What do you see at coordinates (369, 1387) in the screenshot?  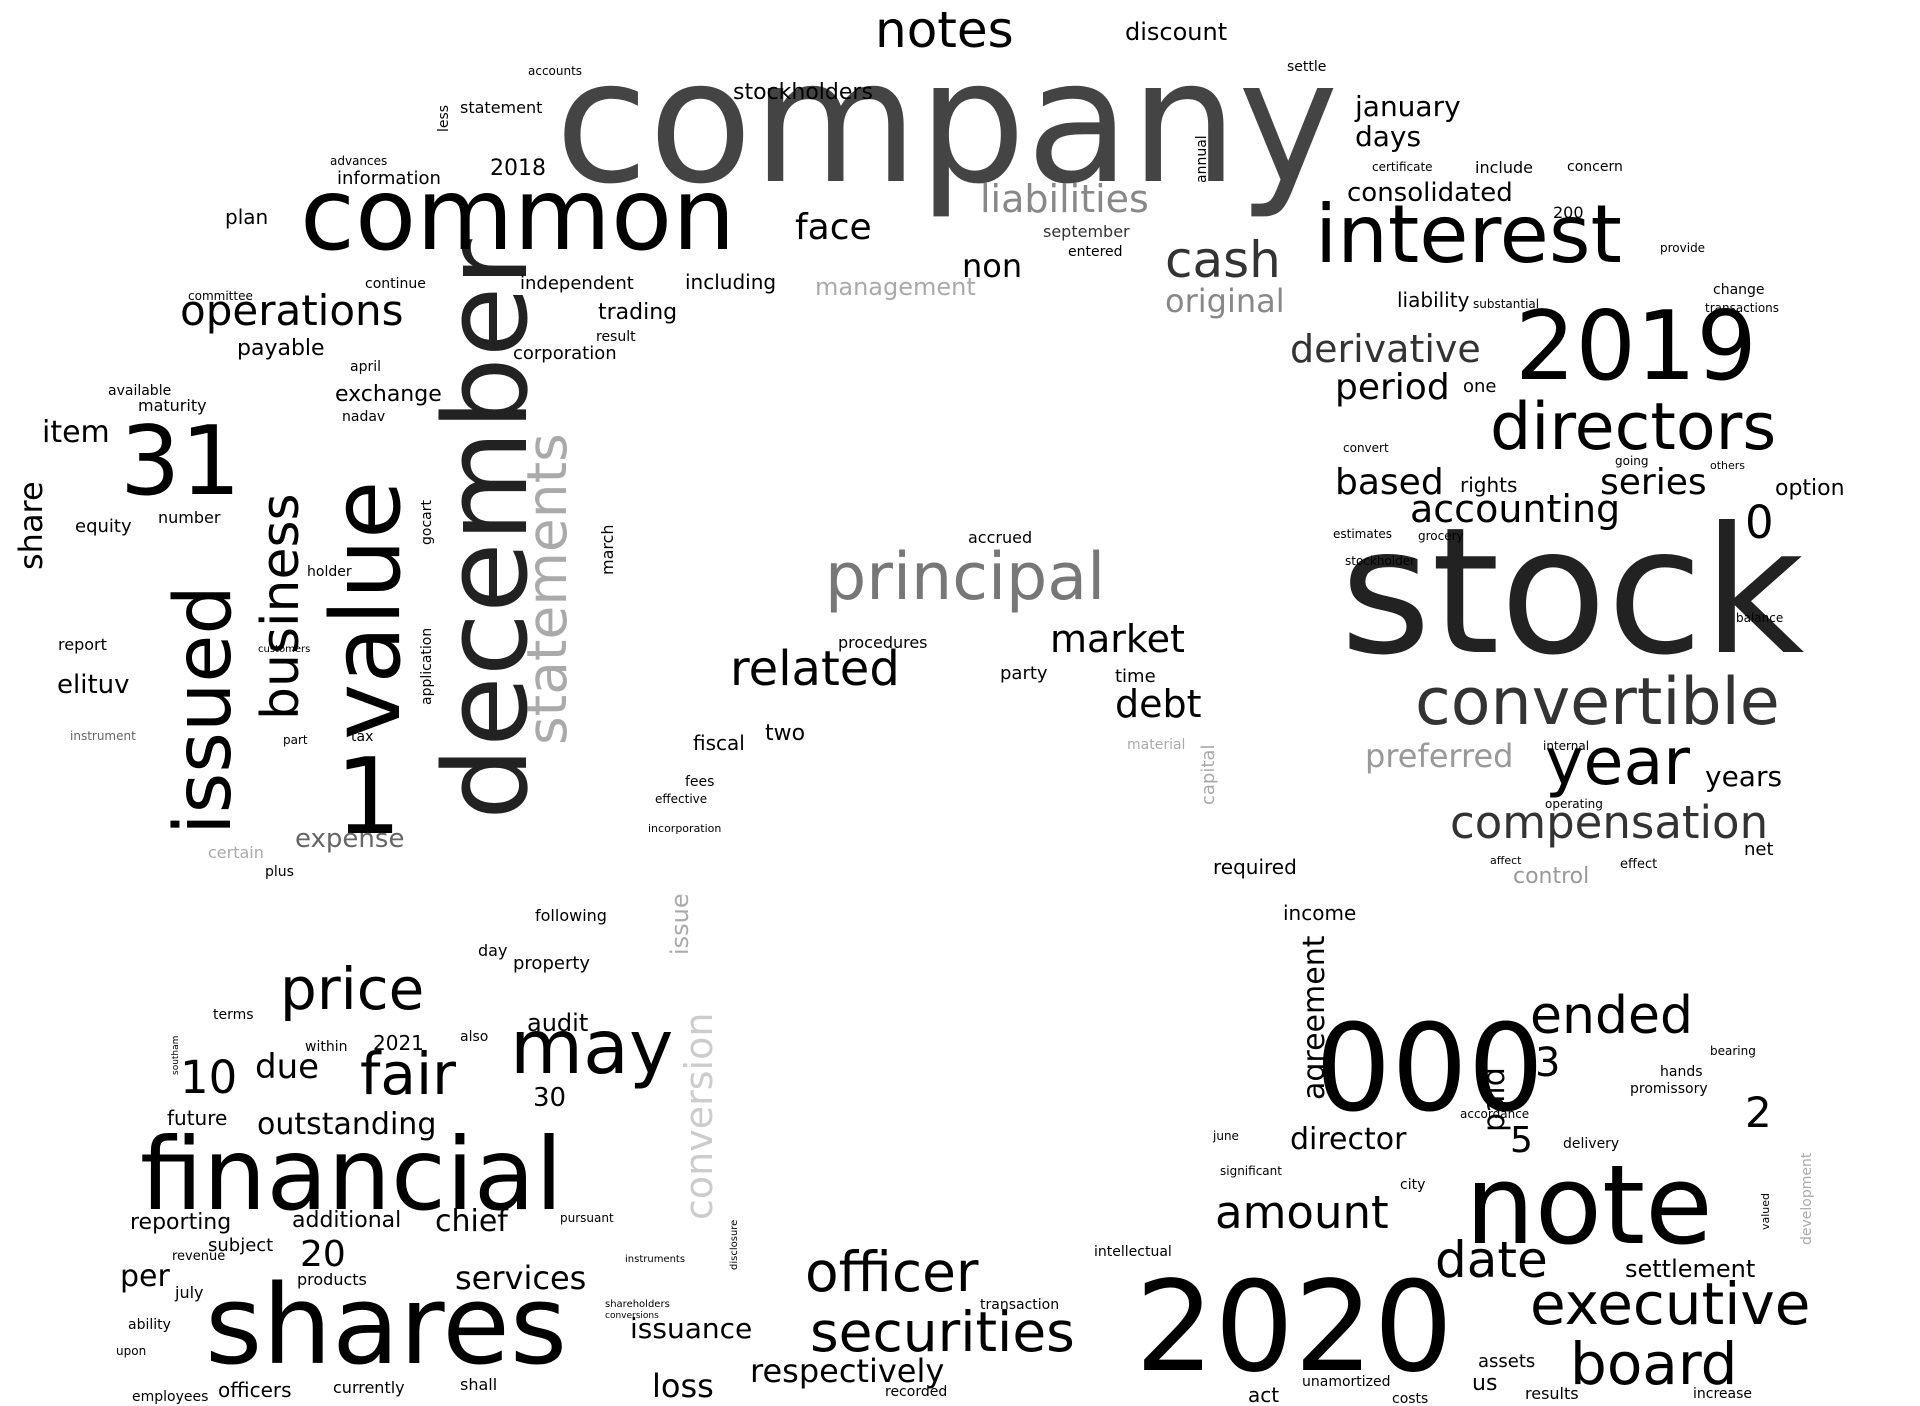 I see `cloud-word-currently: currently` at bounding box center [369, 1387].